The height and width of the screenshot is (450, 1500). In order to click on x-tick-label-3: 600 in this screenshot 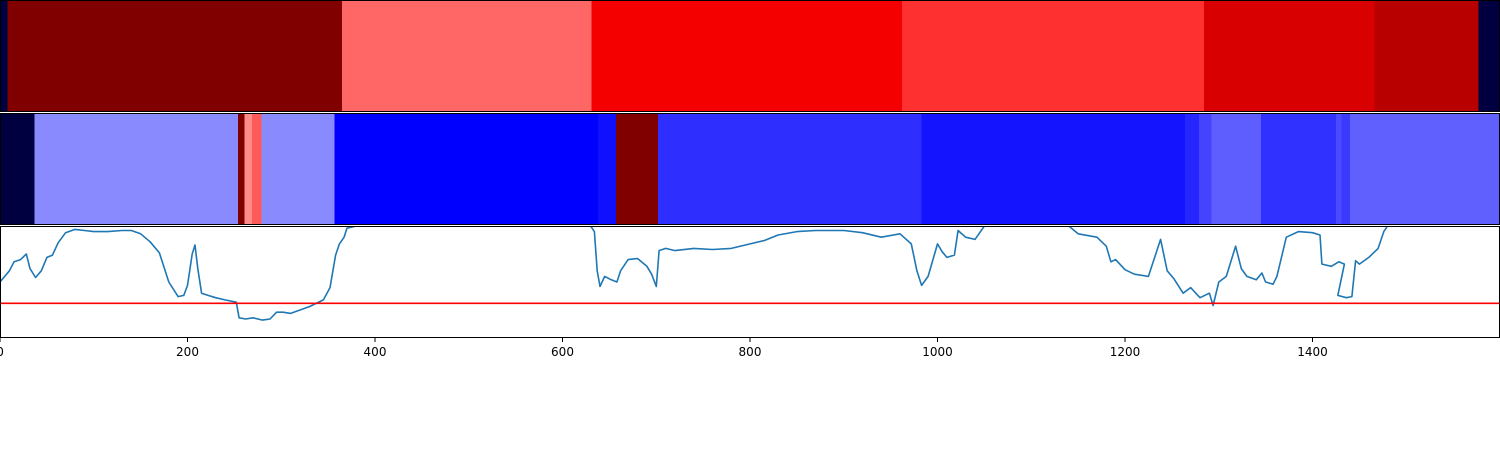, I will do `click(562, 352)`.